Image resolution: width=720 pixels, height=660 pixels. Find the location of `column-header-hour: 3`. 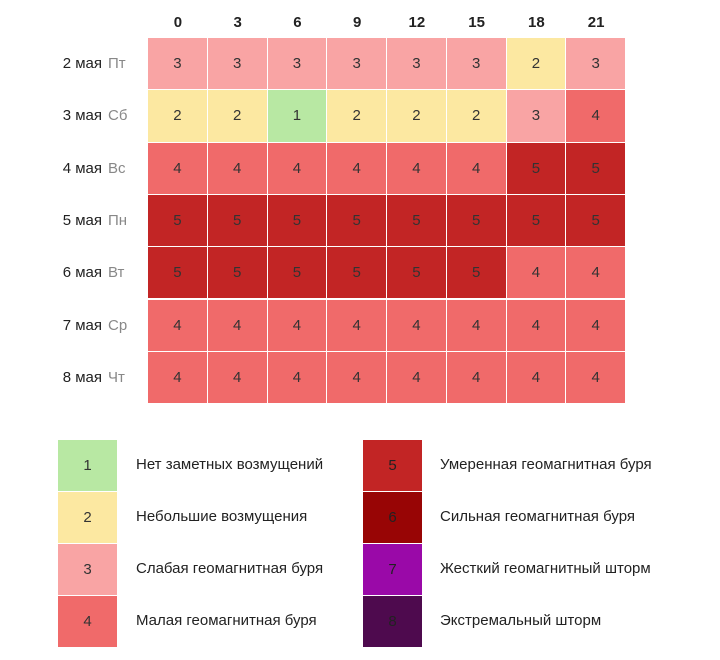

column-header-hour: 3 is located at coordinates (237, 22).